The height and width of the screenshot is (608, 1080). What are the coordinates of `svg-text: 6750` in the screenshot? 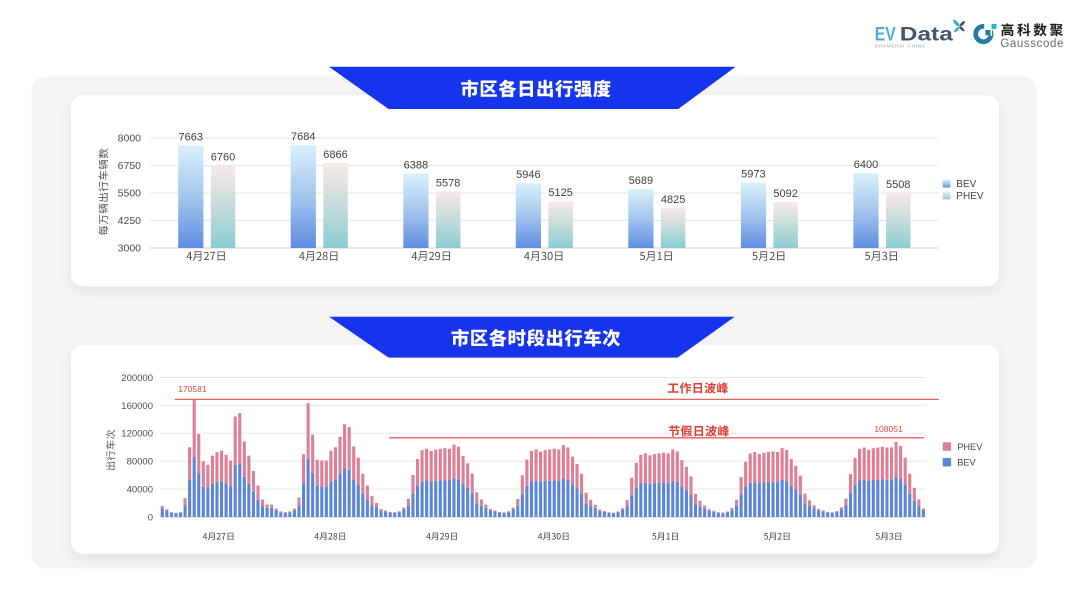 It's located at (130, 166).